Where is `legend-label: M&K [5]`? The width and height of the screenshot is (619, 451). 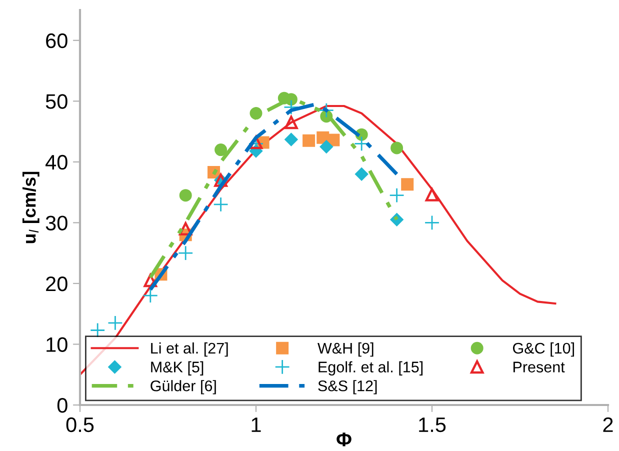
legend-label: M&K [5] is located at coordinates (177, 368).